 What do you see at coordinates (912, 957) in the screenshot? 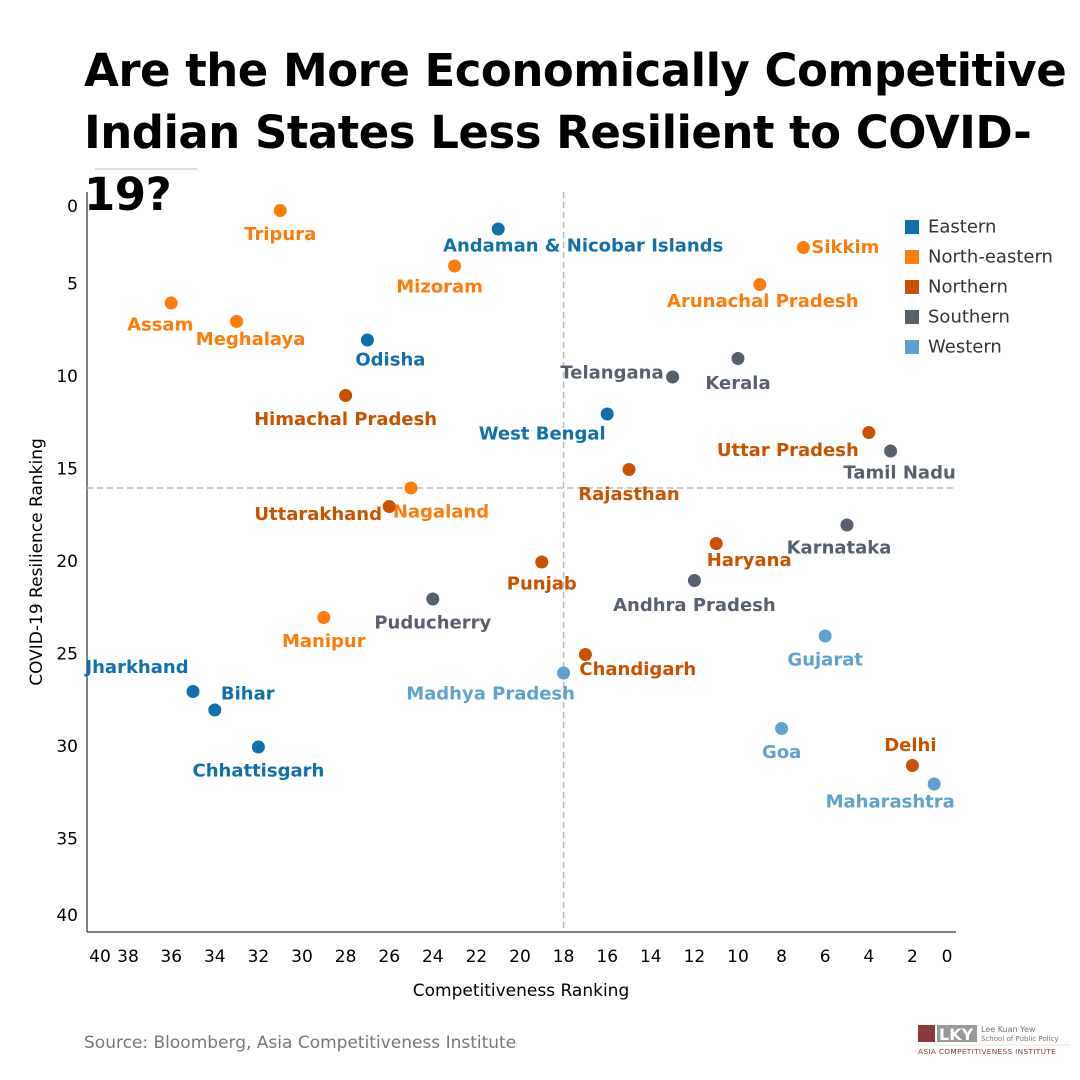
I see `x-tick-label: 2` at bounding box center [912, 957].